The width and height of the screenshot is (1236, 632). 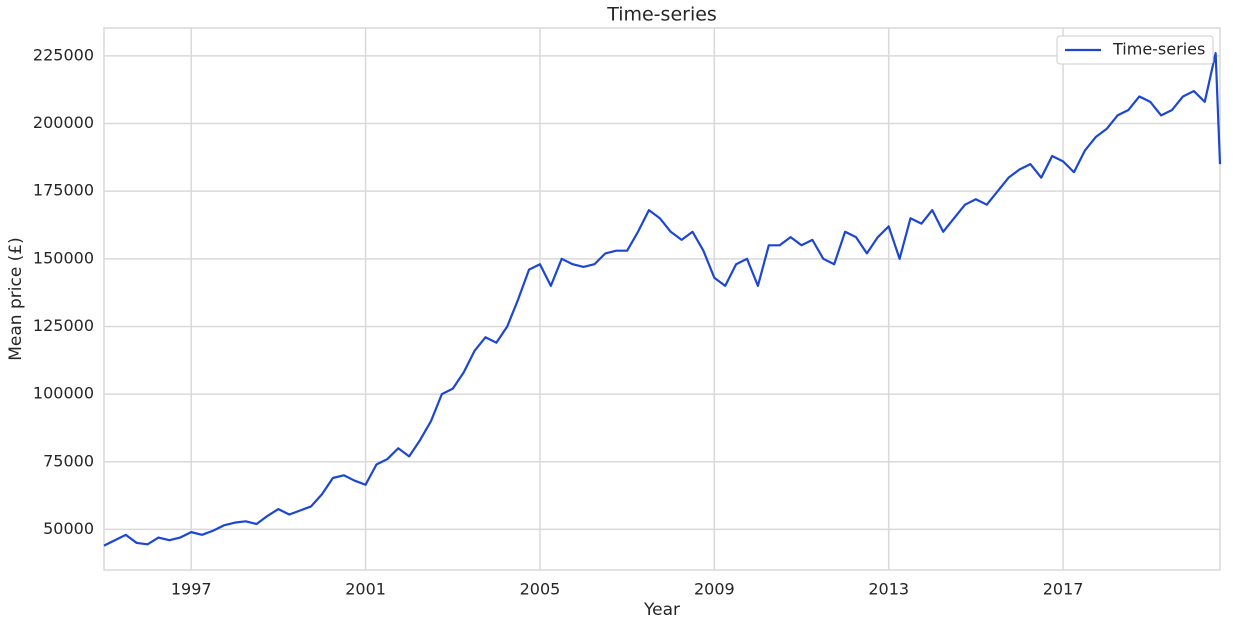 I want to click on x-tick-label: 2005, so click(x=540, y=589).